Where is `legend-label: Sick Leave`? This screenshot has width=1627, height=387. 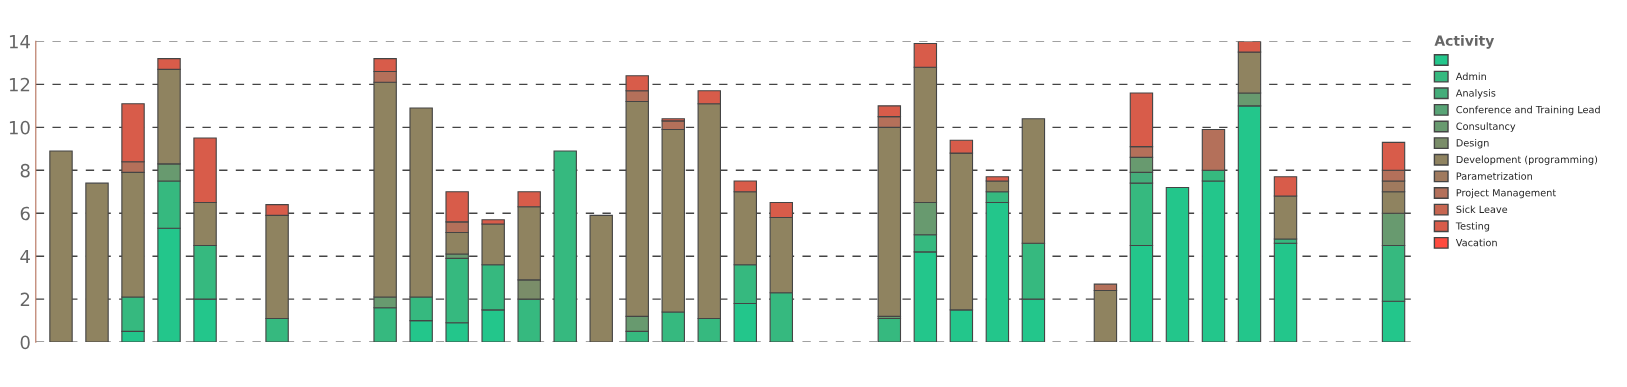
legend-label: Sick Leave is located at coordinates (1482, 209).